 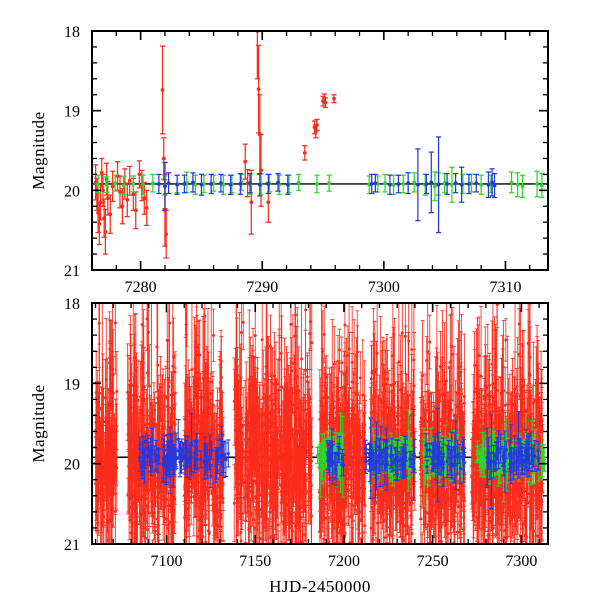 I want to click on series-blue-band, so click(x=327, y=185).